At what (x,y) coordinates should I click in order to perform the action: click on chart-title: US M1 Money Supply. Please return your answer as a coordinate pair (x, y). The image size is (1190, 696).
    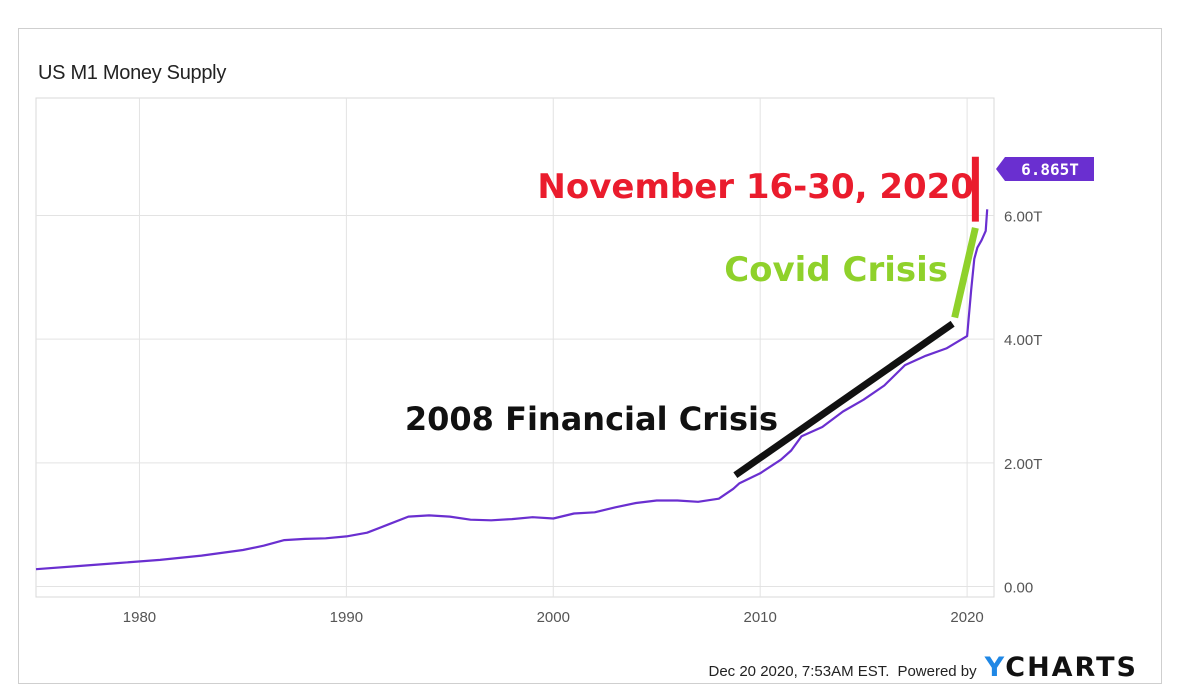
    Looking at the image, I should click on (132, 73).